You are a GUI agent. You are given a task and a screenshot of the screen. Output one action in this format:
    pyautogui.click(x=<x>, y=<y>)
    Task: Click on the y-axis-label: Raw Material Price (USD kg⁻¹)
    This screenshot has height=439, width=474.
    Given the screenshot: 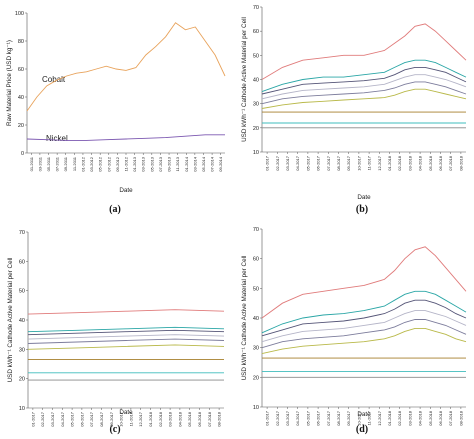 What is the action you would take?
    pyautogui.click(x=9, y=83)
    